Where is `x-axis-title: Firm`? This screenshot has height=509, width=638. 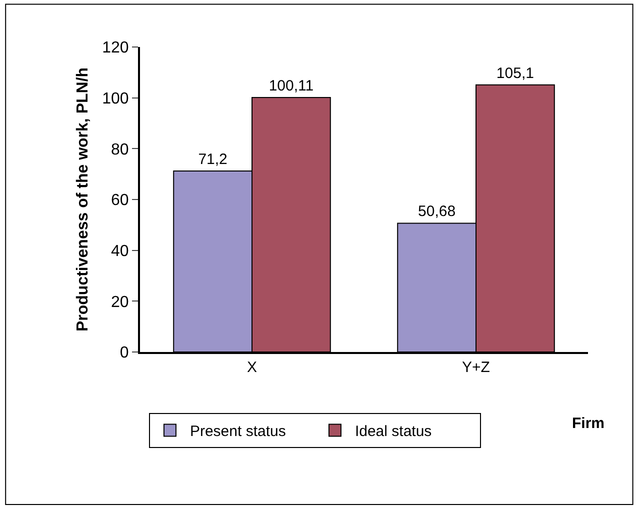
x-axis-title: Firm is located at coordinates (588, 423).